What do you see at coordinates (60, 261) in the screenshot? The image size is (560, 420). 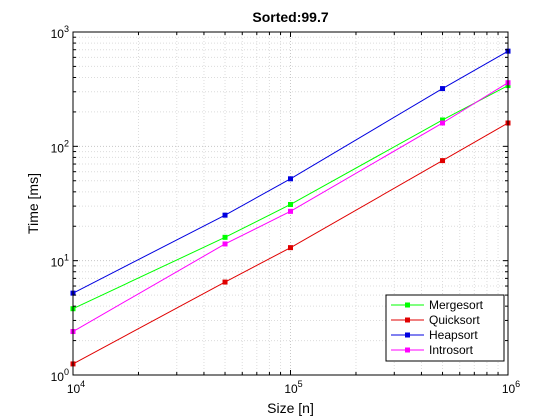 I see `y-tick-label: 10¹` at bounding box center [60, 261].